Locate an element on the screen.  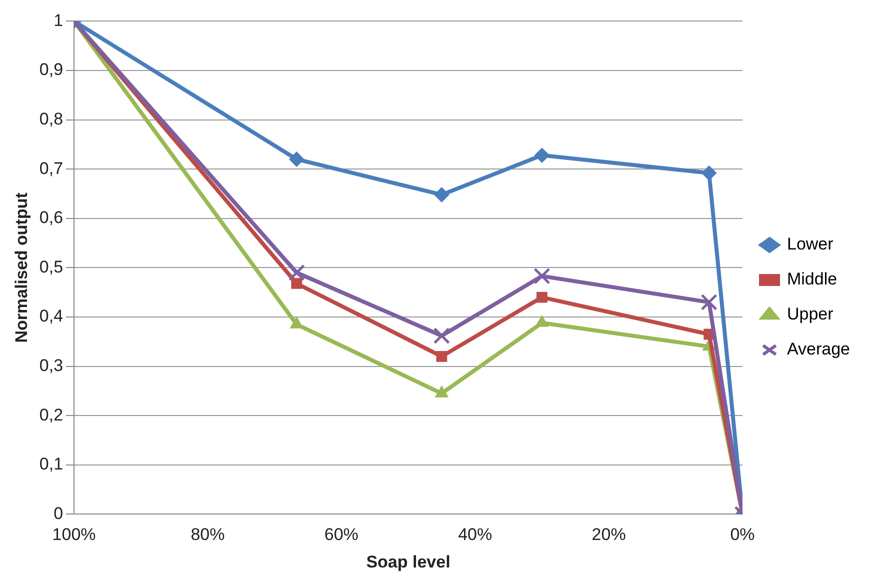
y-axis-title: Normalised output is located at coordinates (21, 267).